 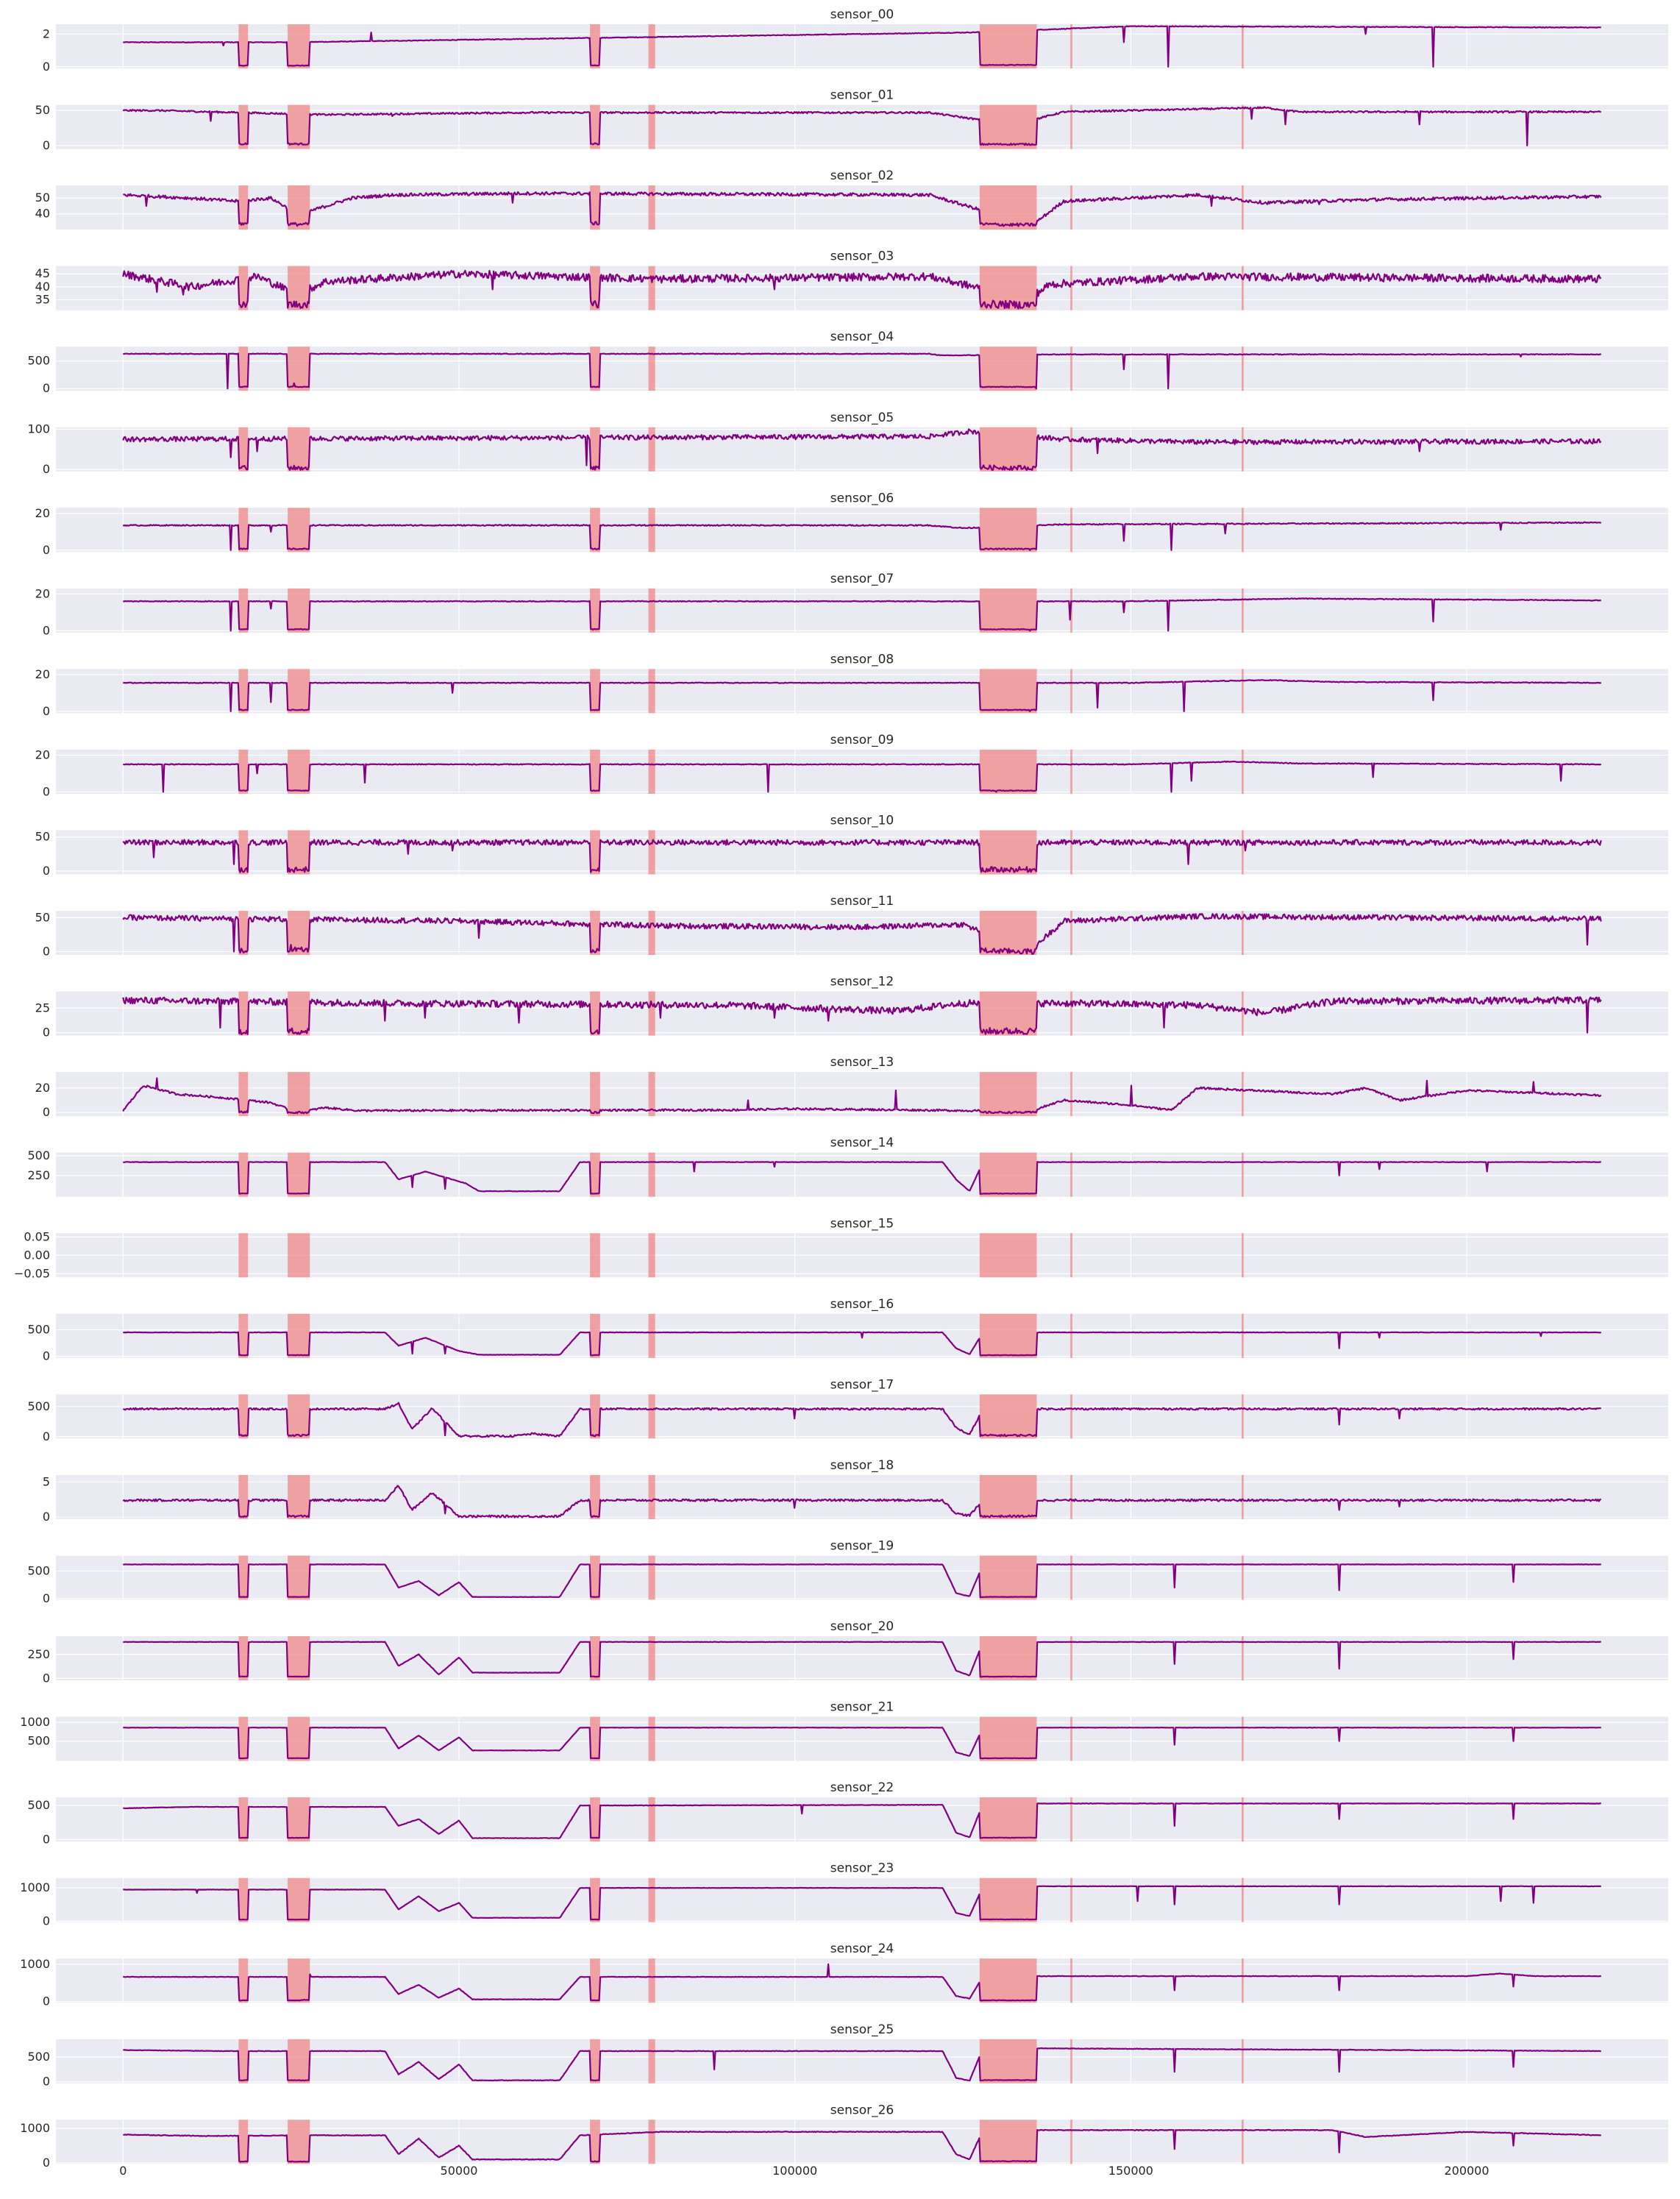 What do you see at coordinates (852, 1007) in the screenshot?
I see `subplot-sensor_12: 0 25 sensor_12` at bounding box center [852, 1007].